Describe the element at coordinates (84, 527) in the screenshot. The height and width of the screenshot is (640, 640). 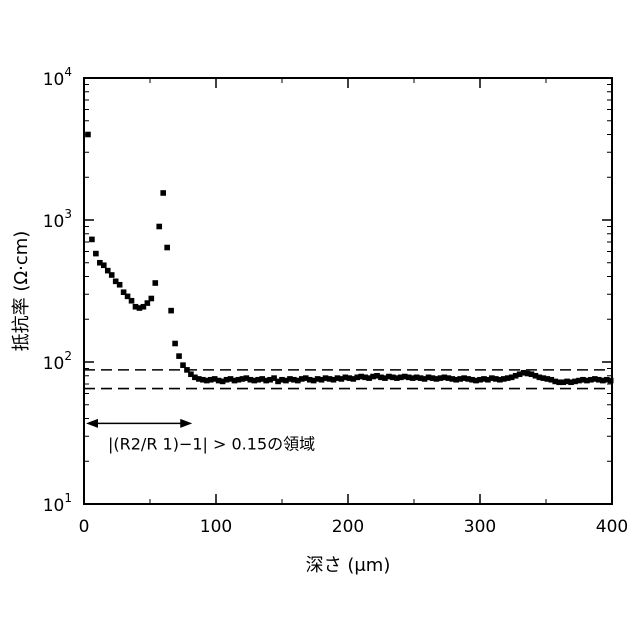
I see `x-tick-label: 0` at that location.